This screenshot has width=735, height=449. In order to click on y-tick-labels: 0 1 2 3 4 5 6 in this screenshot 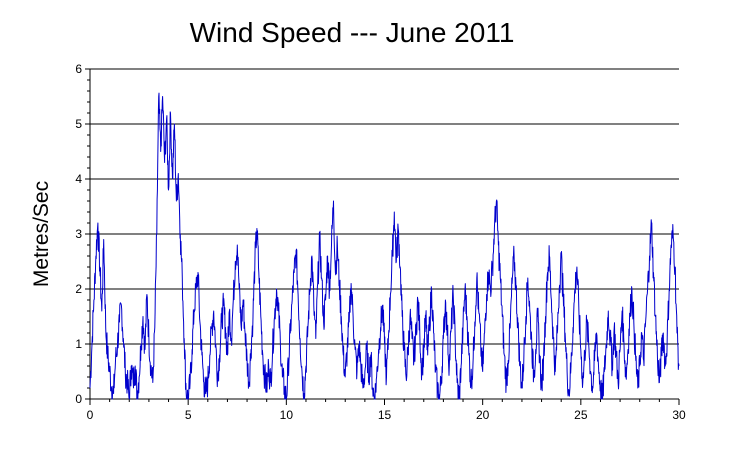, I will do `click(78, 234)`.